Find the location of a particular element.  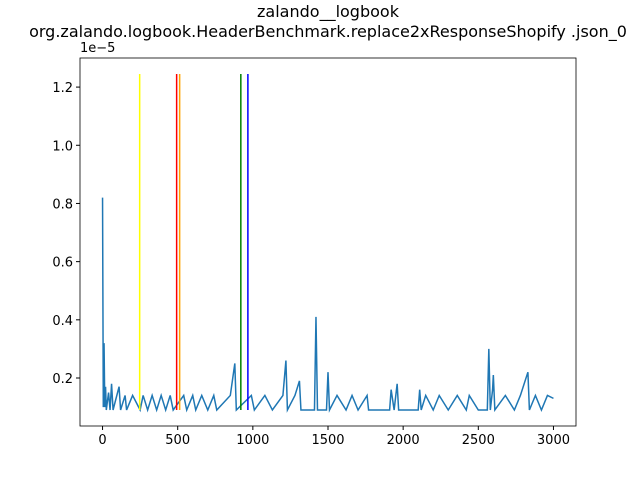

x-tick-label: 500 is located at coordinates (177, 440).